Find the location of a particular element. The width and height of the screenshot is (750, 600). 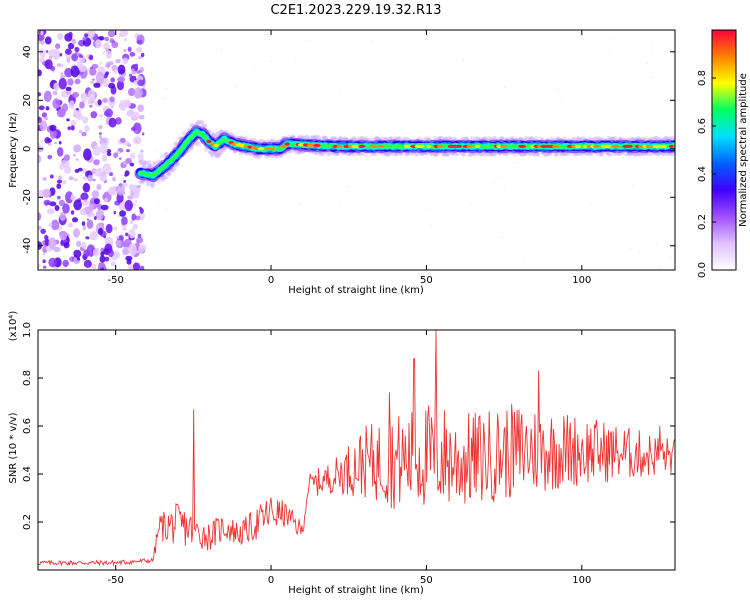

colorbar-tick-label: 0.2 is located at coordinates (702, 222).